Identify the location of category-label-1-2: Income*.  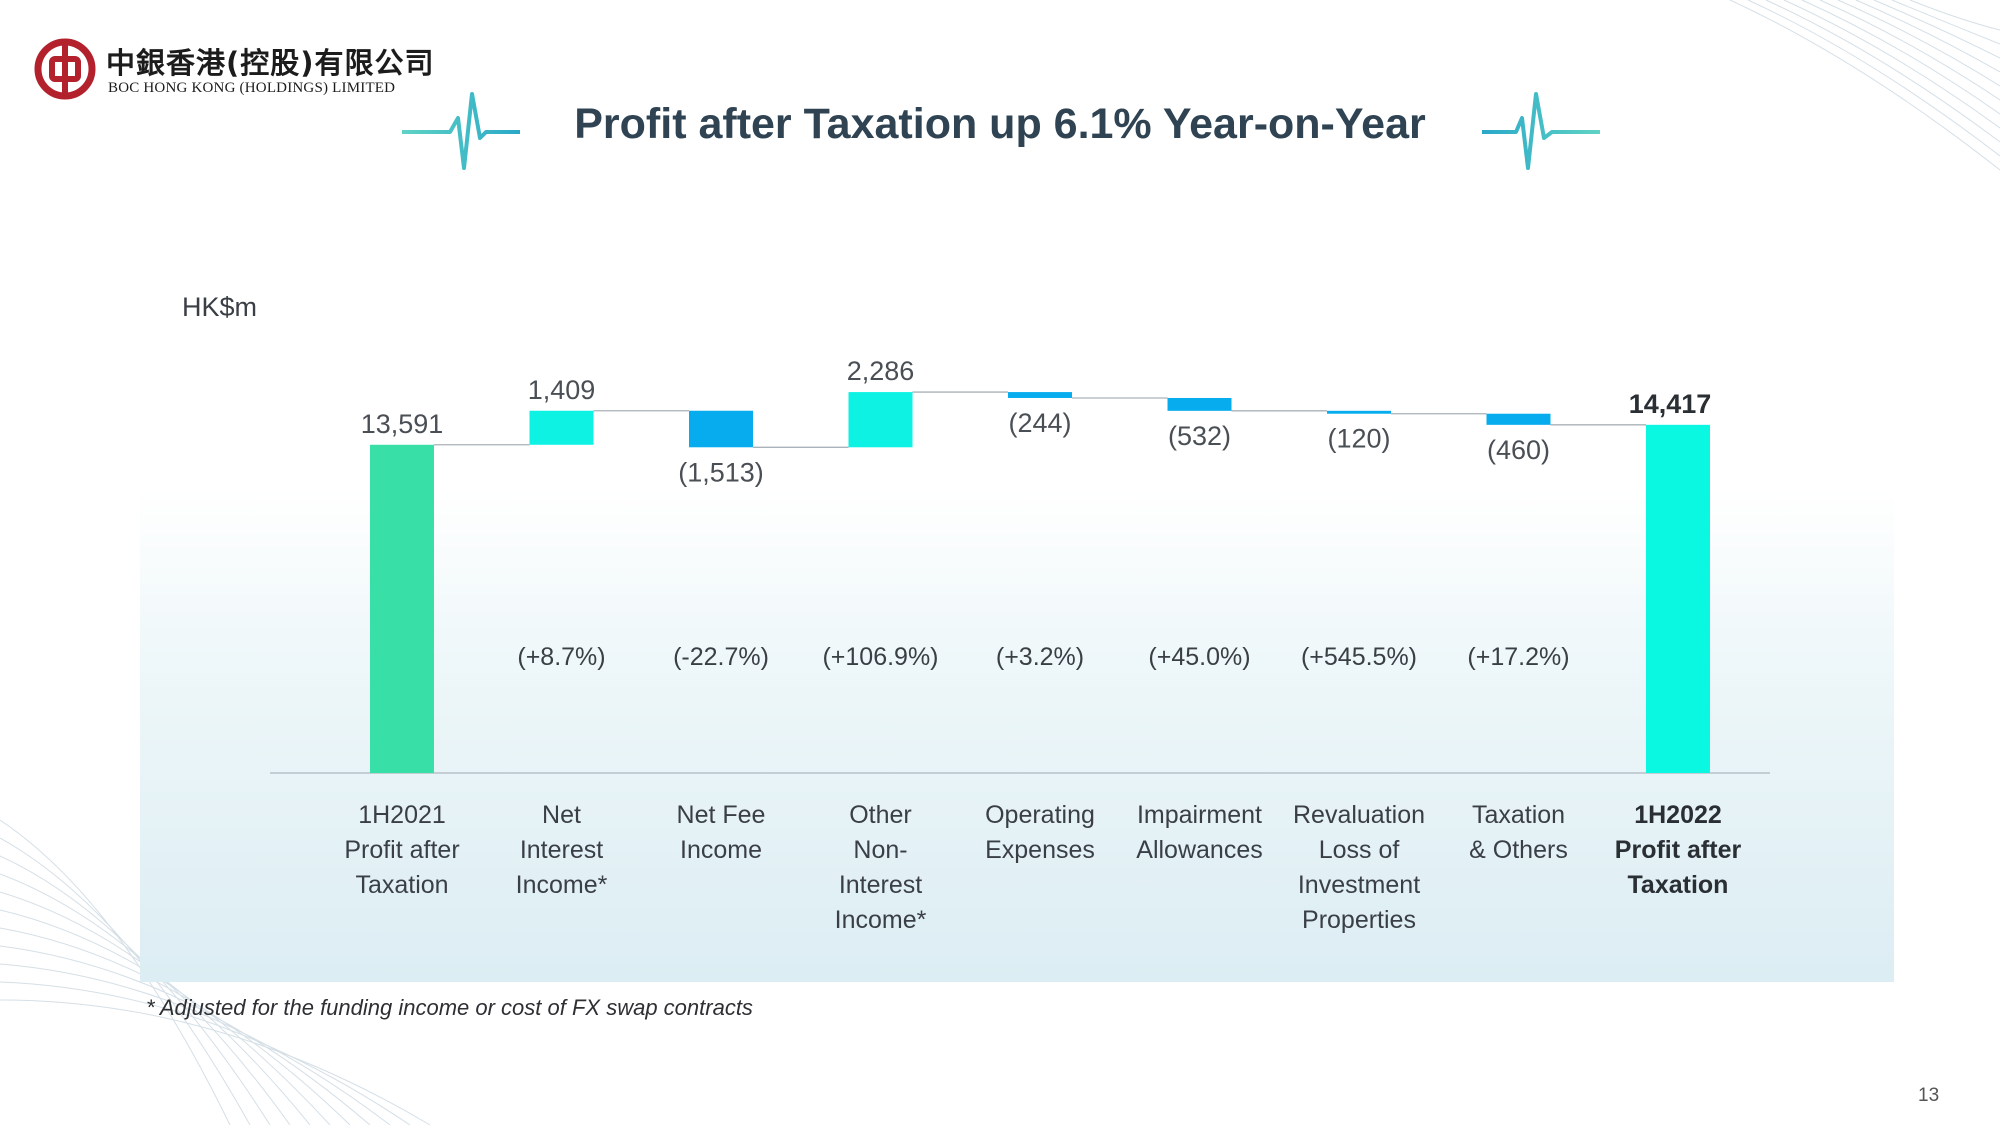
(562, 885).